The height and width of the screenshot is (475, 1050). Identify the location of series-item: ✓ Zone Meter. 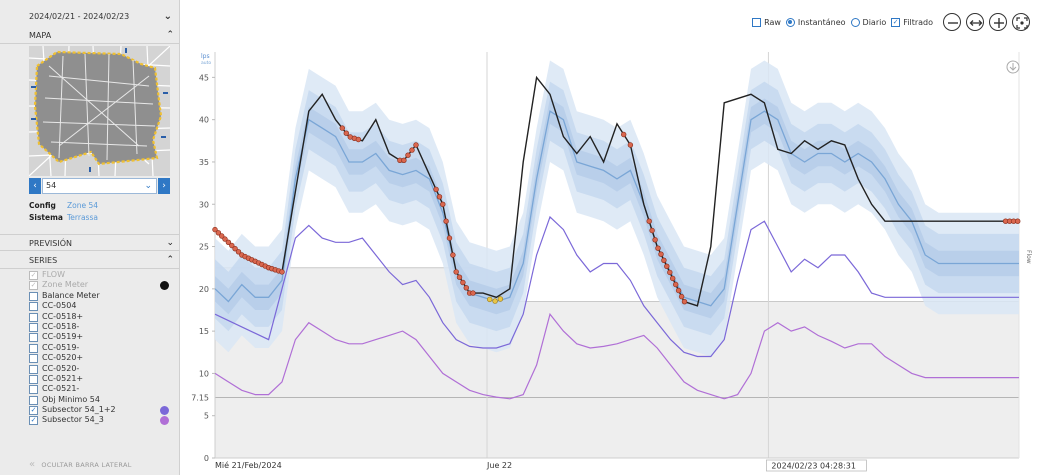
(104, 285).